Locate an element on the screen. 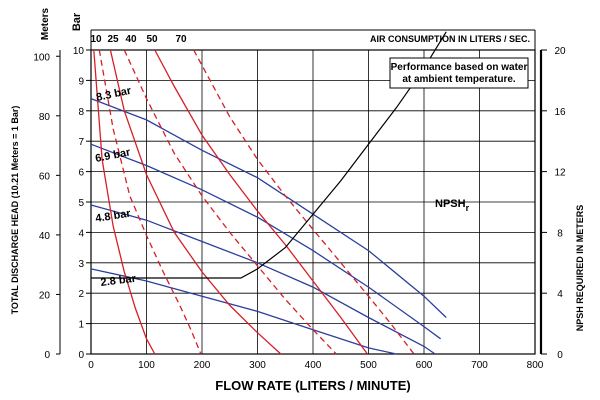 The image size is (600, 400). air-consumption-tick-label: 25 is located at coordinates (113, 39).